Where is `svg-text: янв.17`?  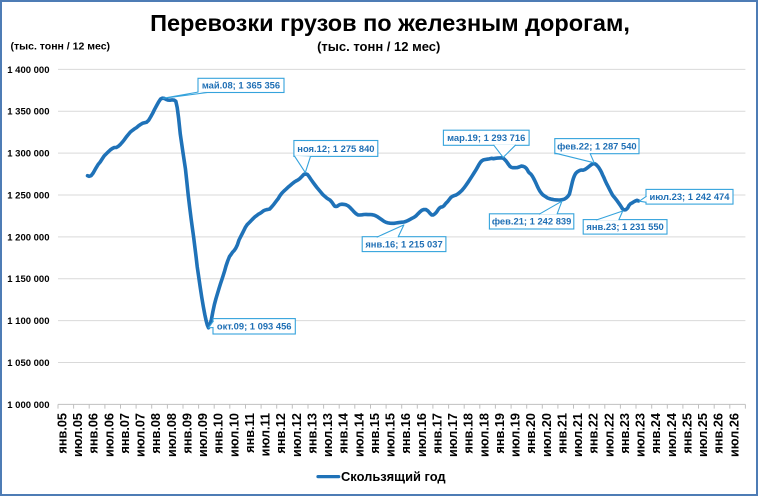
svg-text: янв.17 is located at coordinates (437, 433).